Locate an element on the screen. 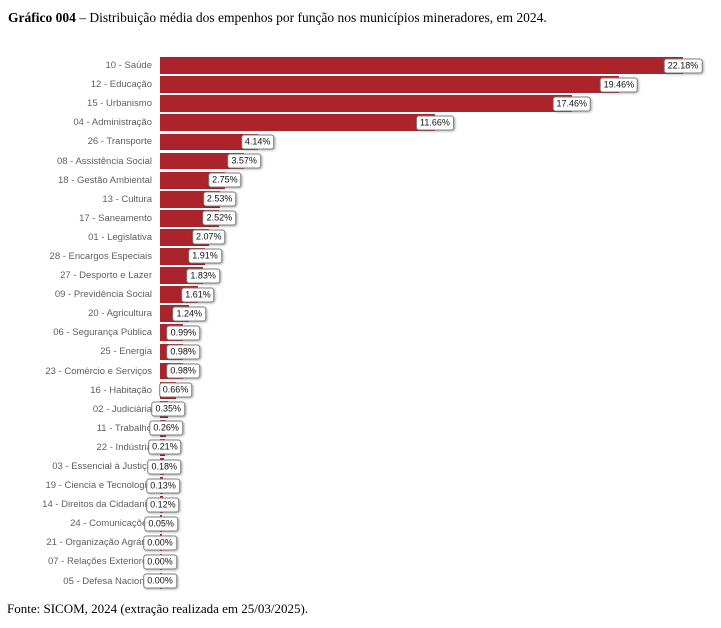 This screenshot has width=721, height=628. chart-title-number: Gráfico 004 is located at coordinates (42, 17).